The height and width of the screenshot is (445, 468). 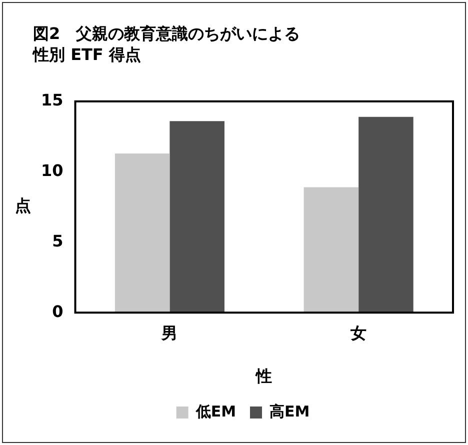 What do you see at coordinates (23, 206) in the screenshot?
I see `y-axis-title: 点` at bounding box center [23, 206].